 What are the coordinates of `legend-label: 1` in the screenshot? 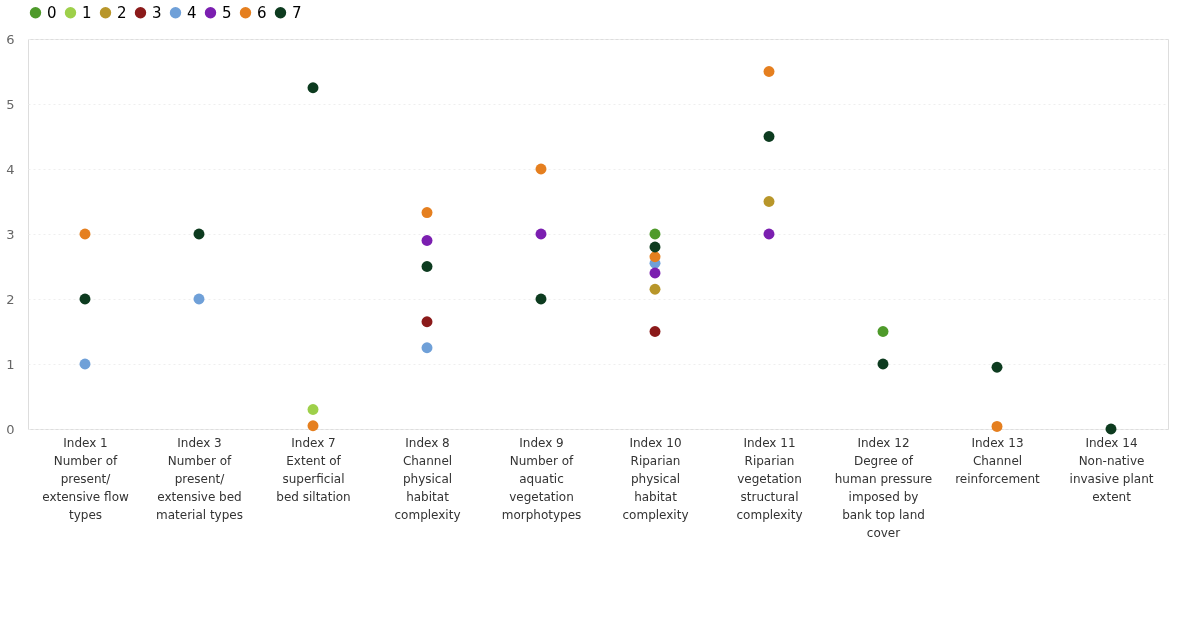 It's located at (87, 12).